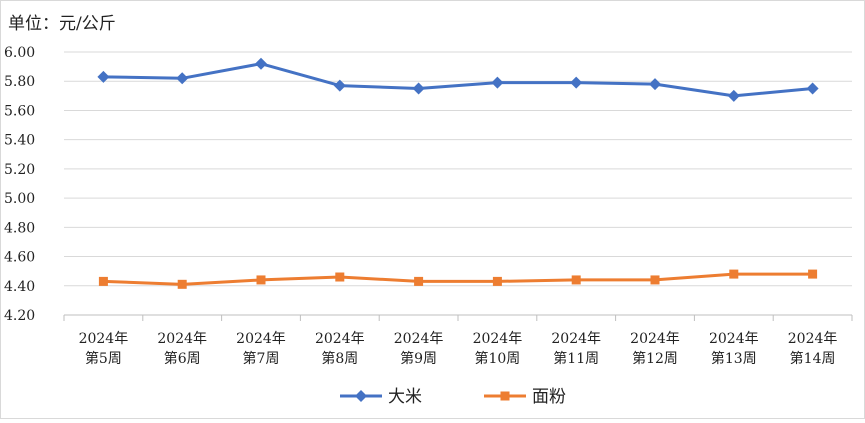  Describe the element at coordinates (62, 24) in the screenshot. I see `unit-label: 单位：元/公斤` at that location.